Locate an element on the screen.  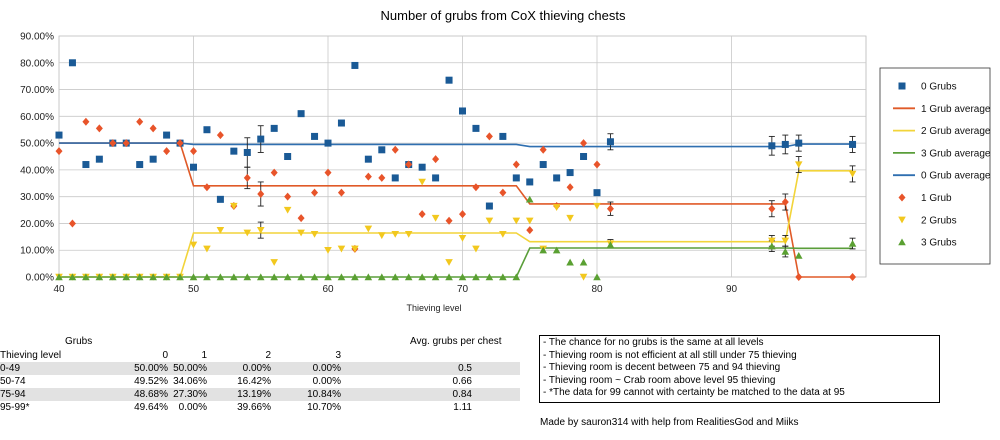
row-g1: 0.00% is located at coordinates (192, 407).